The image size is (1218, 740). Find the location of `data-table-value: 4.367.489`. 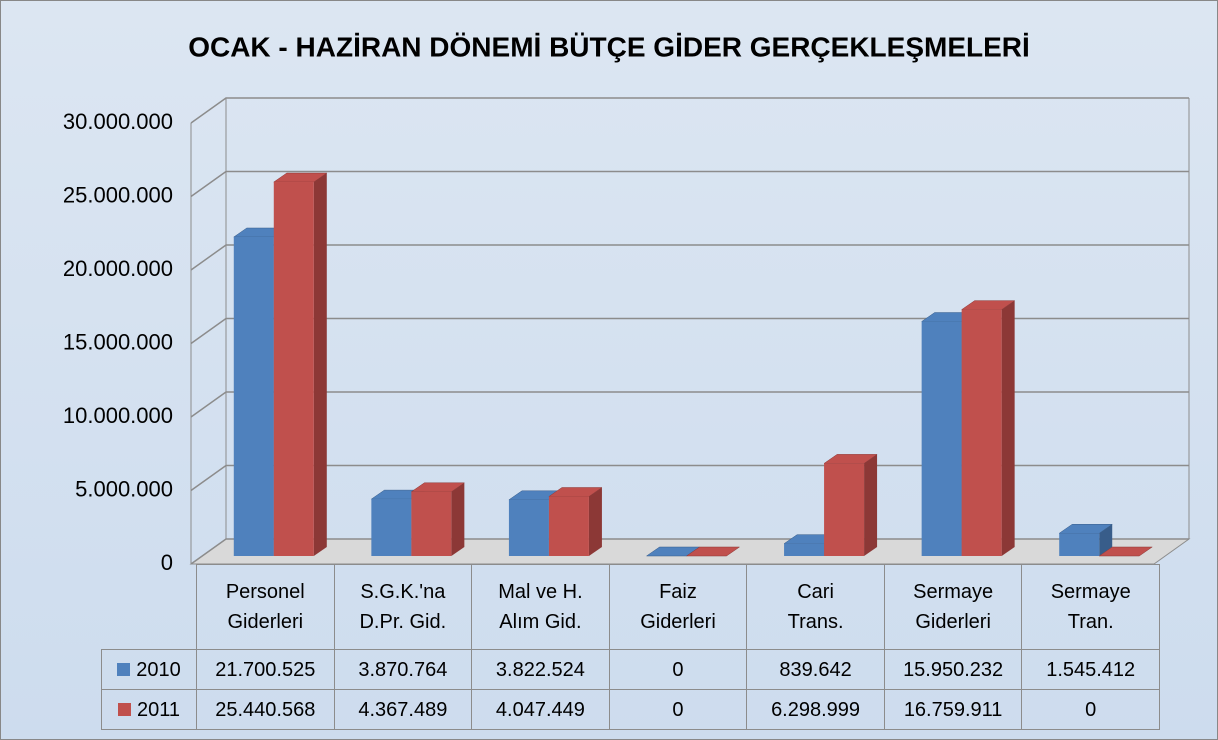

data-table-value: 4.367.489 is located at coordinates (403, 709).